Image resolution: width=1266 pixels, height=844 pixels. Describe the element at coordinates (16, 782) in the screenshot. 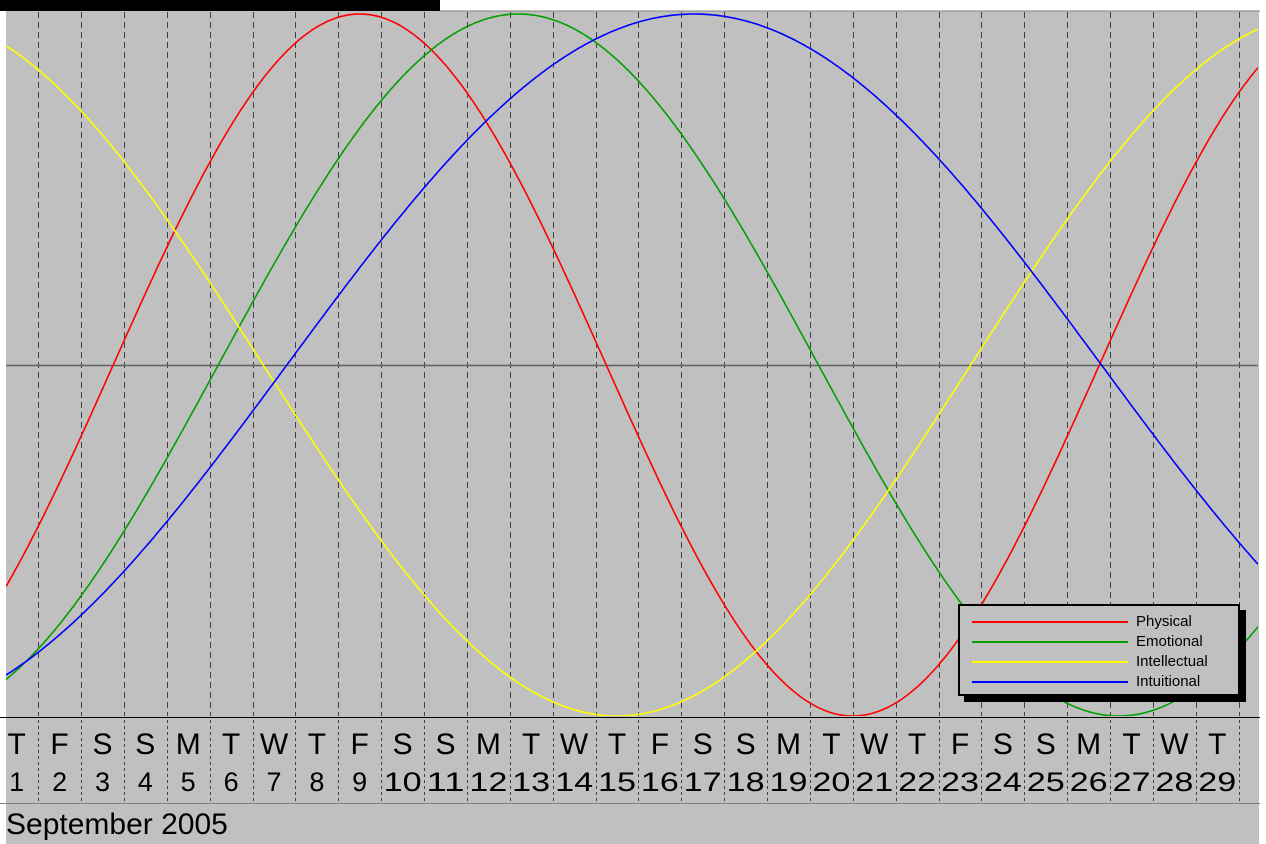

I see `day-number-label: 1` at that location.